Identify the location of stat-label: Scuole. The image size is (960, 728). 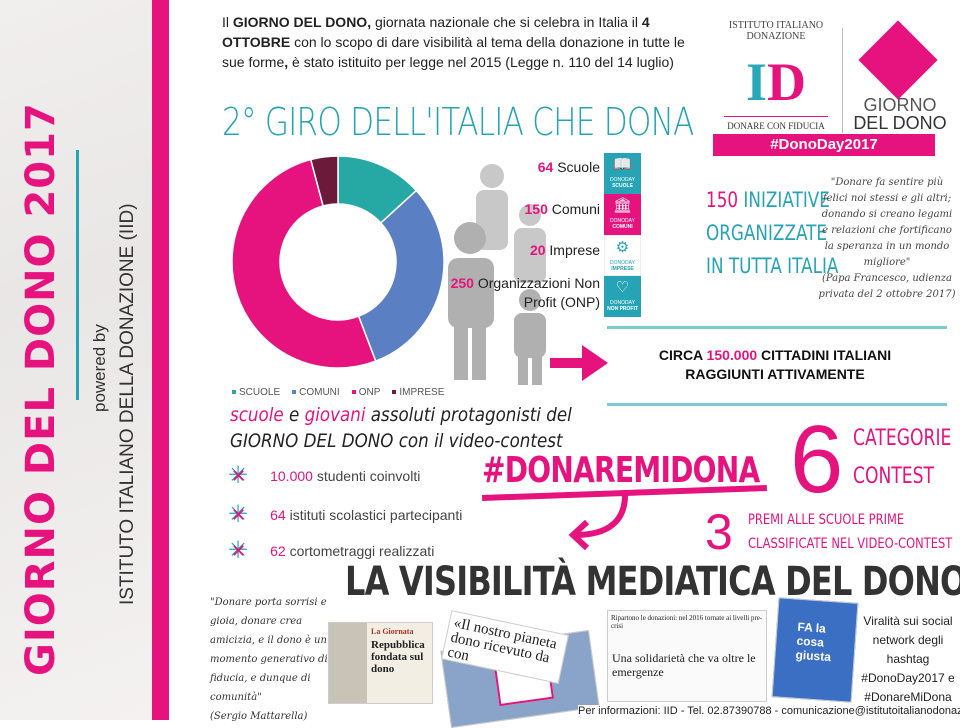
(578, 167).